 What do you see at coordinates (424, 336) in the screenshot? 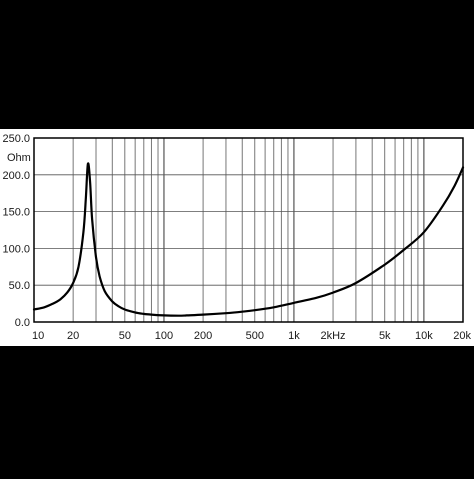
I see `x-tick-label: 10k` at bounding box center [424, 336].